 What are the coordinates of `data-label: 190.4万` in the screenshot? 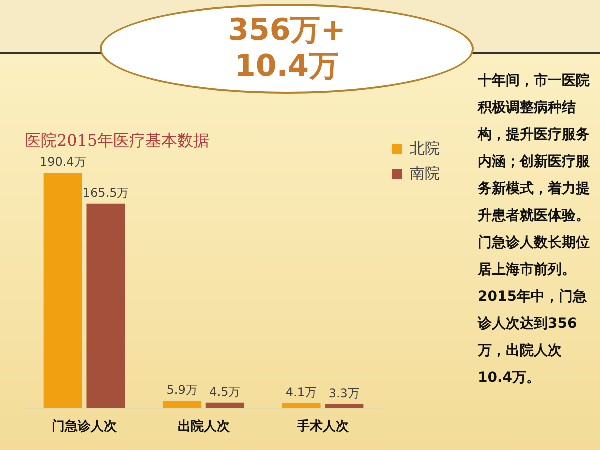 It's located at (63, 162).